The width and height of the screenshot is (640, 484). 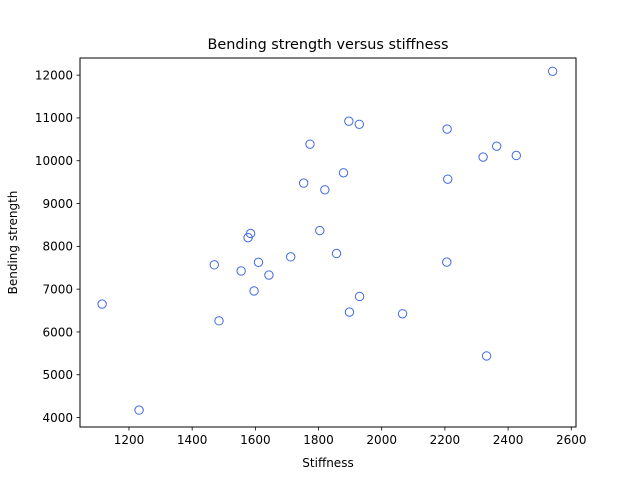 What do you see at coordinates (350, 437) in the screenshot?
I see `x-axis-ticks: 1200 1400 1600 1800 2000 2200 2400 2600` at bounding box center [350, 437].